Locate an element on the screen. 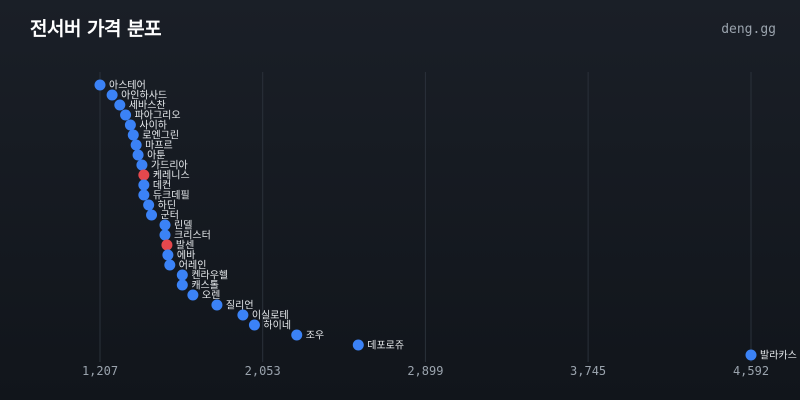 This screenshot has height=400, width=800. point-label: 발라카스 is located at coordinates (778, 356).